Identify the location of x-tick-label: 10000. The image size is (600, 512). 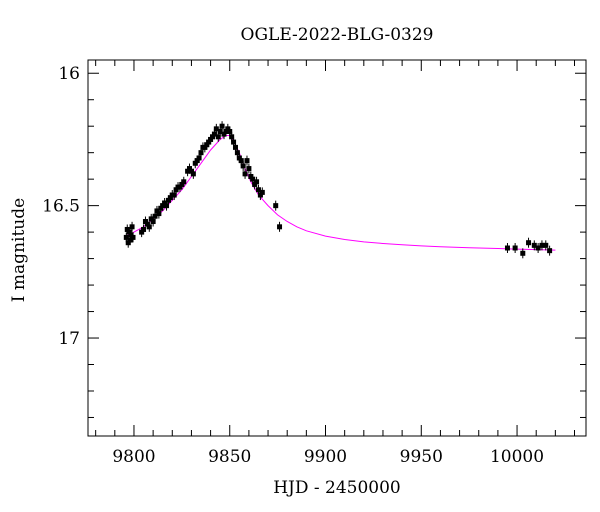
(517, 457).